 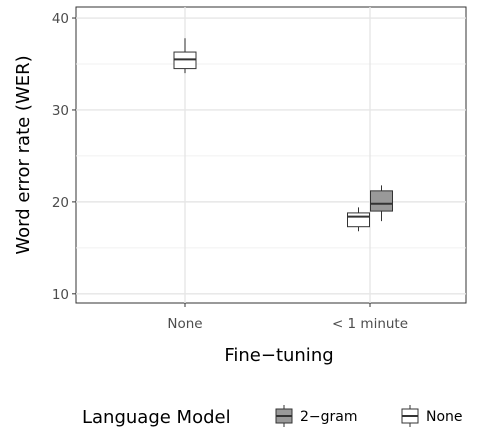 I want to click on box-2gram, so click(x=381, y=203).